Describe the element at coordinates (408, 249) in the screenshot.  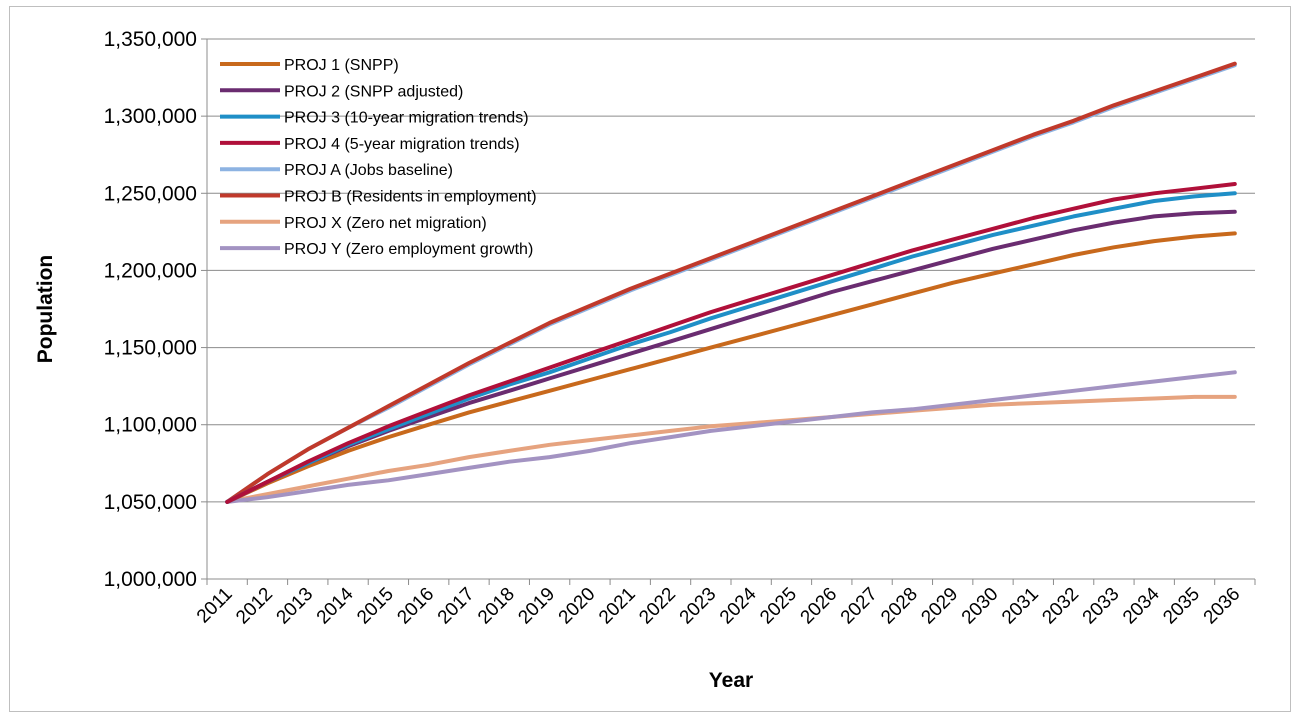
I see `legend-entry: PROJ Y (Zero employment growth)` at that location.